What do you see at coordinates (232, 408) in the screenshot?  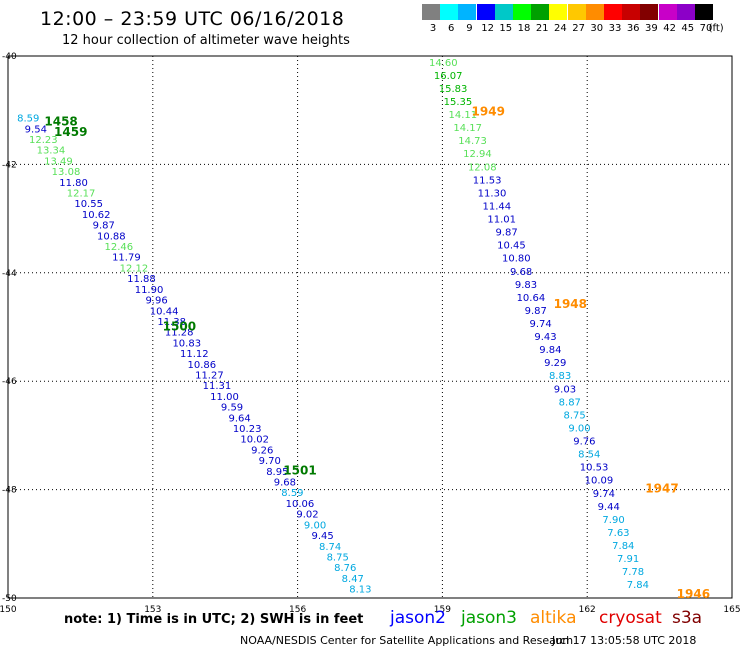 I see `swh-value-label: 9.59` at bounding box center [232, 408].